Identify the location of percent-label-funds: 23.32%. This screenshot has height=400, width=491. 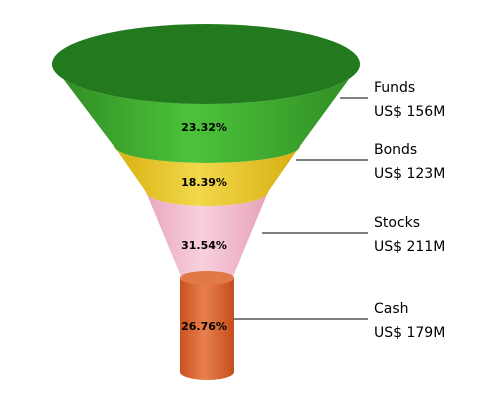
(204, 127).